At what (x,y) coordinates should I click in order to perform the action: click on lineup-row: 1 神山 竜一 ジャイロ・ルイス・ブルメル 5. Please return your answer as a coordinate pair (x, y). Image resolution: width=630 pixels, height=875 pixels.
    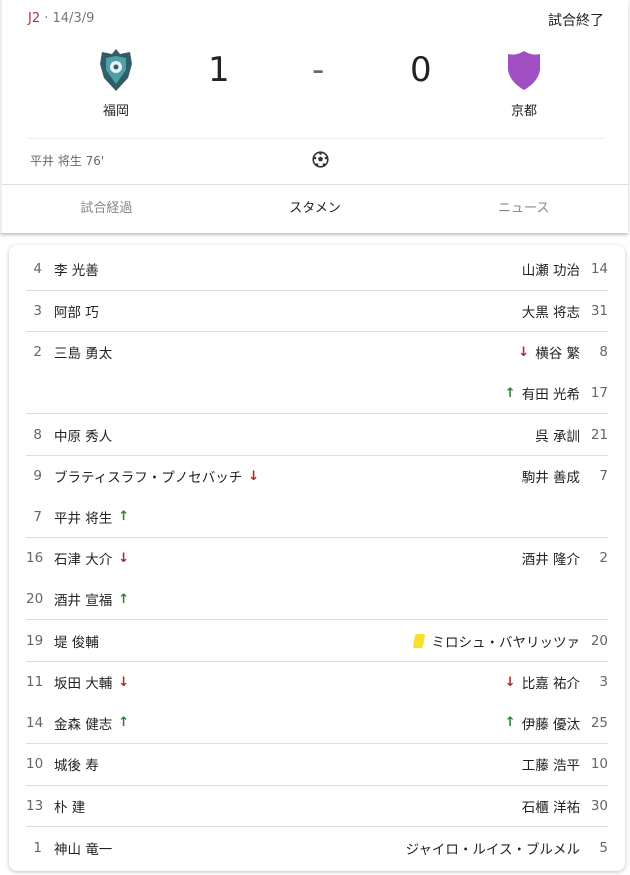
    Looking at the image, I should click on (317, 847).